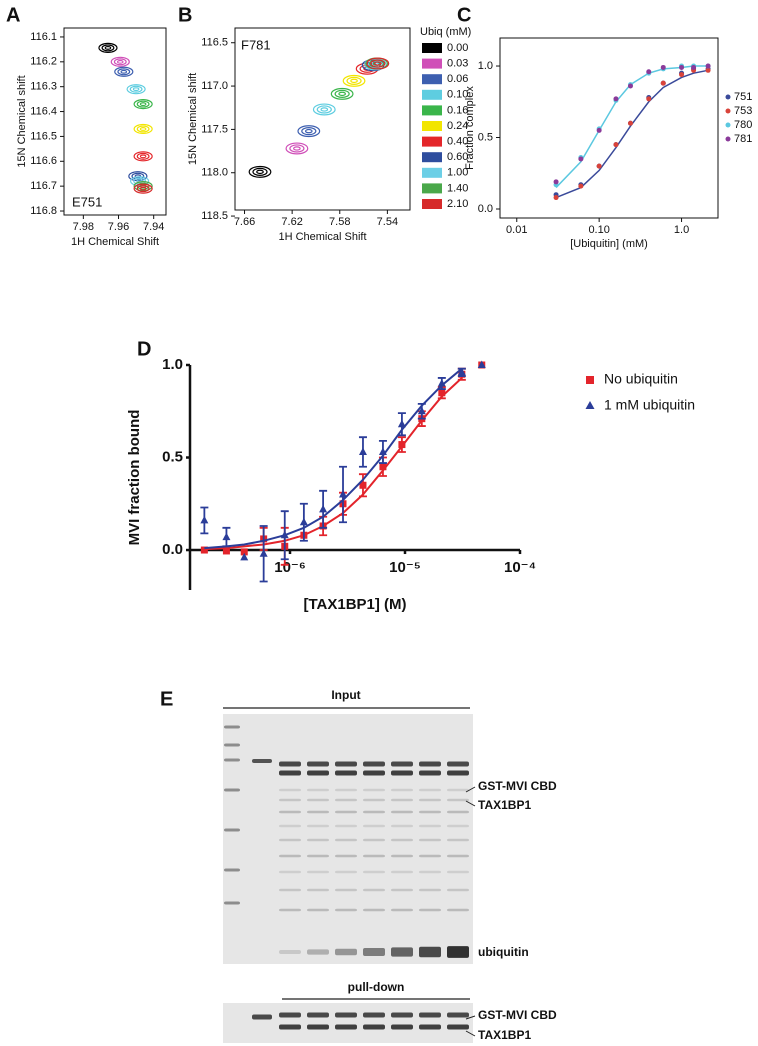 This screenshot has height=1046, width=758. Describe the element at coordinates (43, 136) in the screenshot. I see `y-tick-label: 116.5` at that location.